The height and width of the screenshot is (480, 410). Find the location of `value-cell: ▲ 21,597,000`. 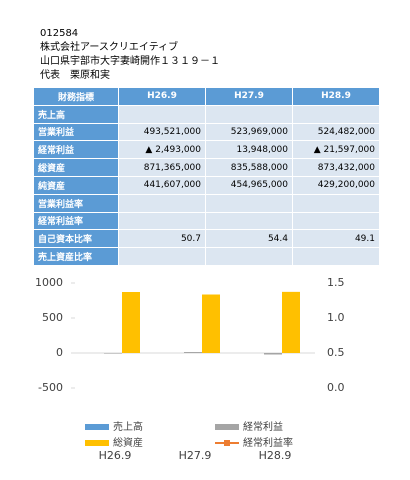

value-cell: ▲ 21,597,000 is located at coordinates (336, 150).